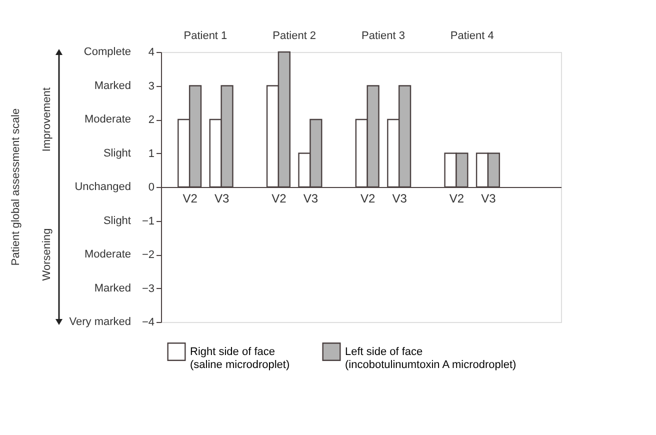 The image size is (656, 435). I want to click on text: Patient 3, so click(383, 36).